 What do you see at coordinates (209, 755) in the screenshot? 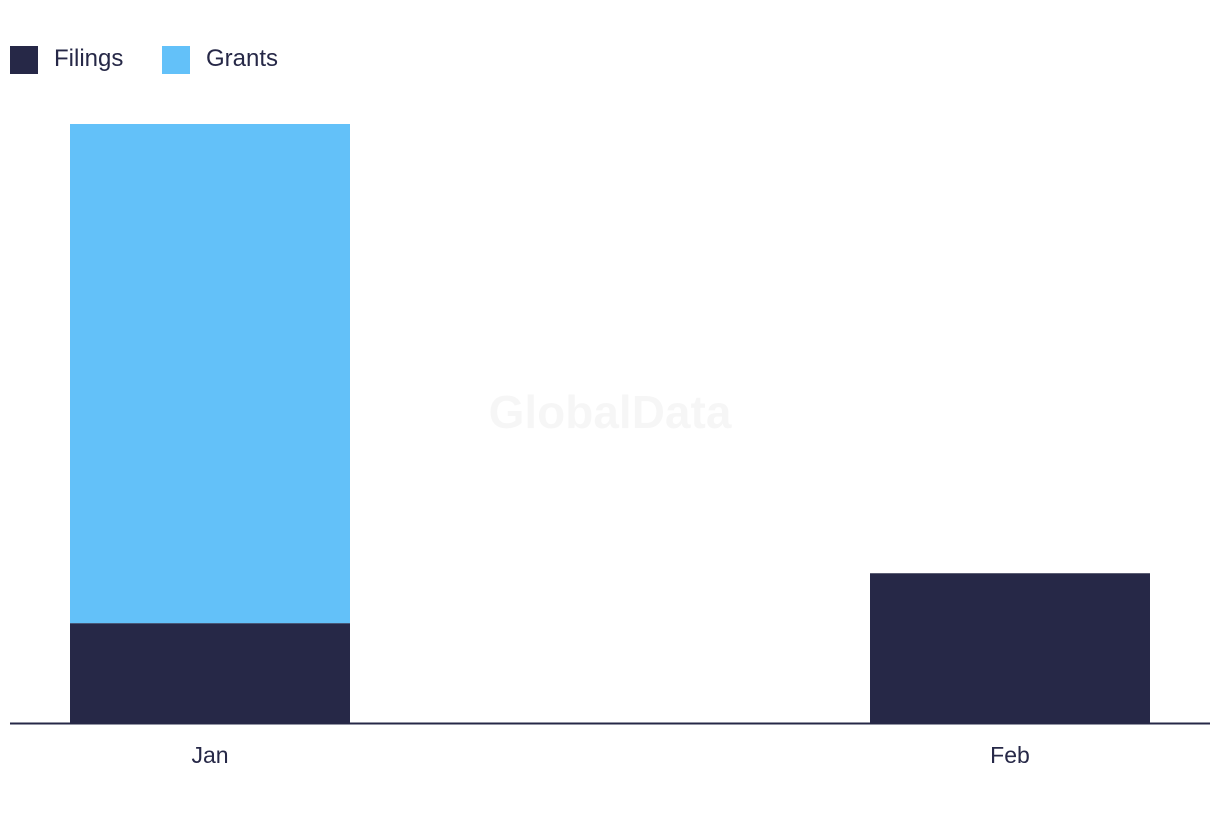
I see `x-tick-label-jan: Jan` at bounding box center [209, 755].